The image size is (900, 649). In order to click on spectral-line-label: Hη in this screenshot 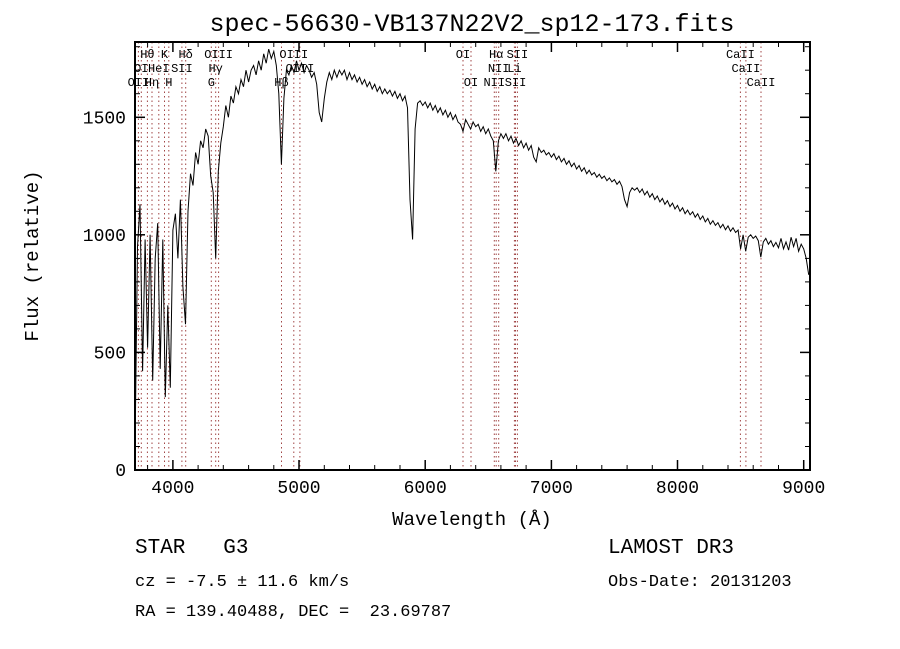, I will do `click(152, 83)`.